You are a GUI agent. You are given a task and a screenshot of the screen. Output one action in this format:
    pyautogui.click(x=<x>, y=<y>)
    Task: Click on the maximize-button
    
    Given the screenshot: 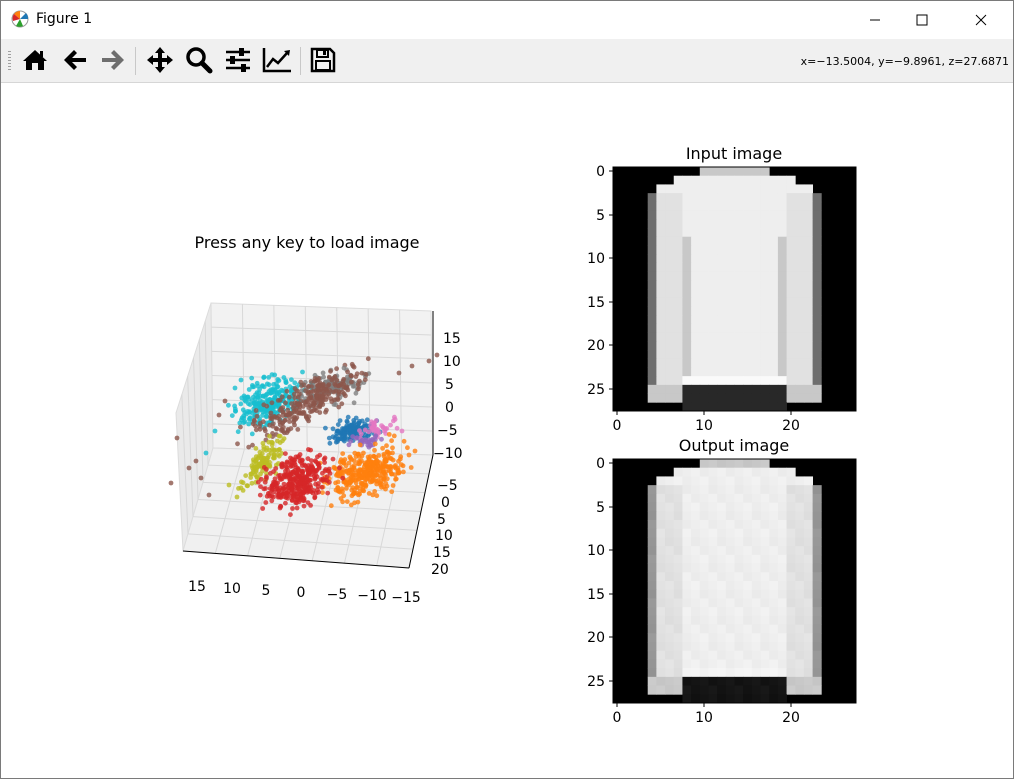 What is the action you would take?
    pyautogui.click(x=922, y=20)
    